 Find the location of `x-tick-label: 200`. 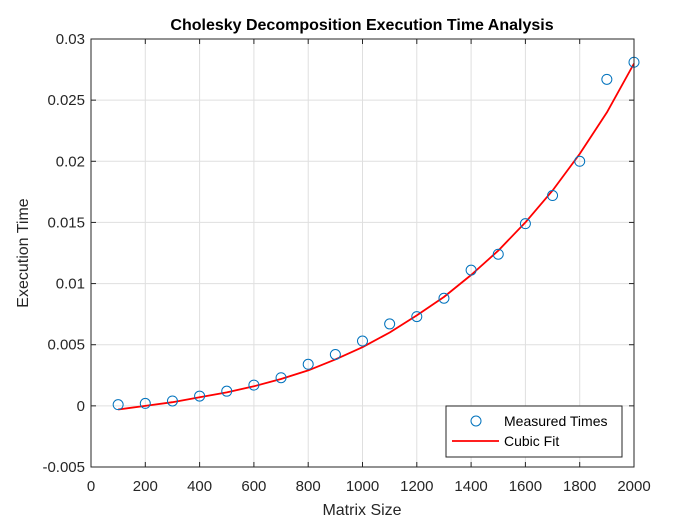

x-tick-label: 200 is located at coordinates (145, 486).